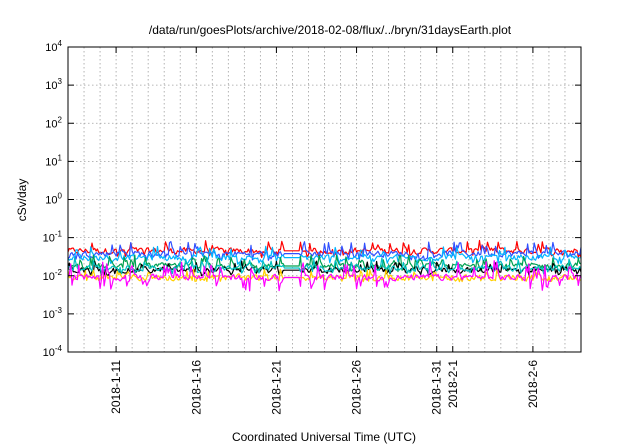 The height and width of the screenshot is (448, 640). I want to click on x-tick-label: 2018-1-31, so click(437, 387).